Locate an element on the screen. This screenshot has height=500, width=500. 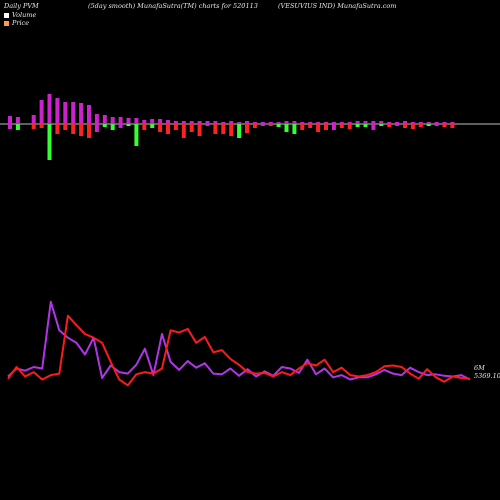
legend-volume: Volume is located at coordinates (20, 15).